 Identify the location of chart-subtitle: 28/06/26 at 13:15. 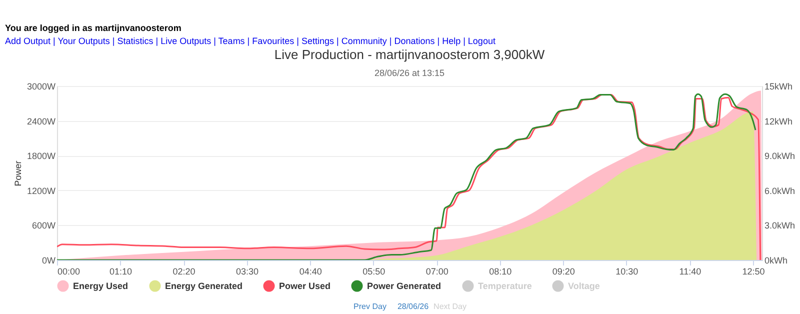
(409, 73).